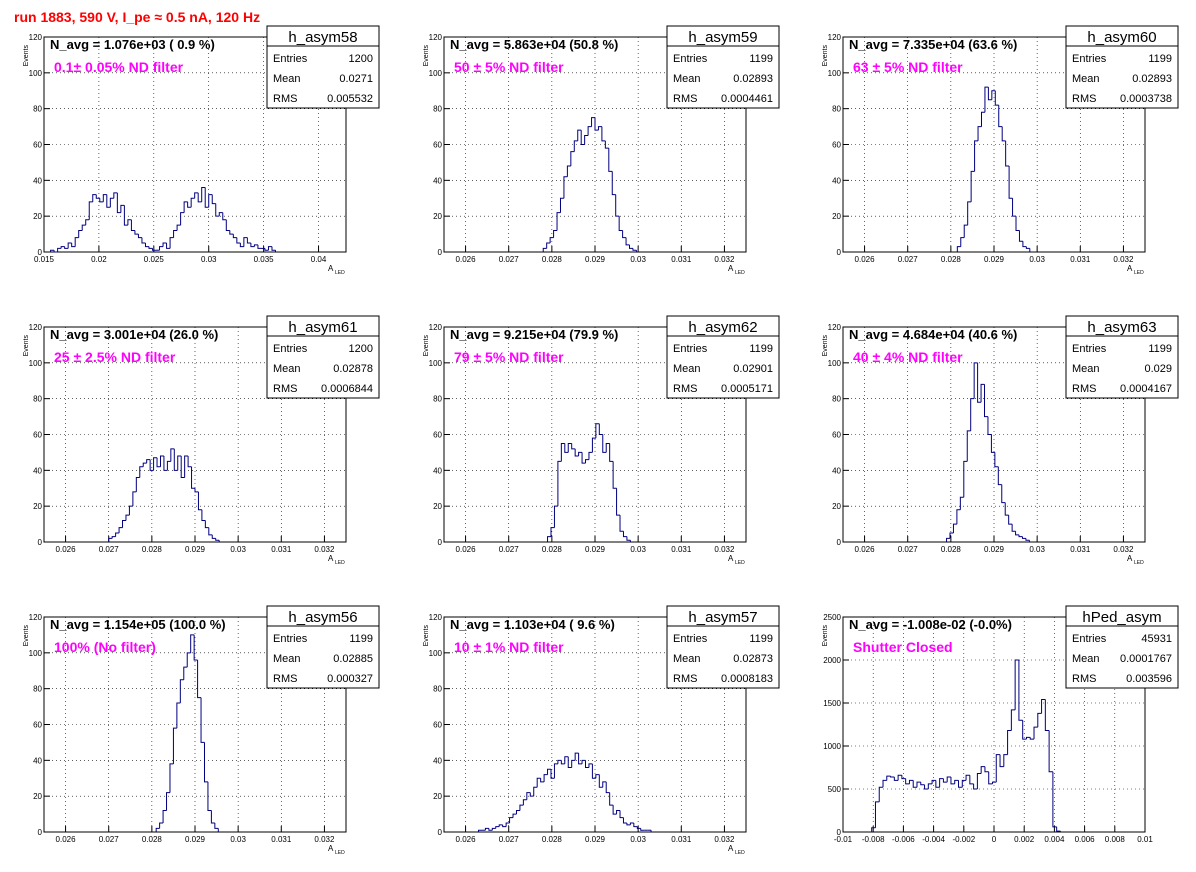 The image size is (1196, 872). Describe the element at coordinates (119, 67) in the screenshot. I see `filter-annotation: 0.1± 0.05% ND filter` at that location.